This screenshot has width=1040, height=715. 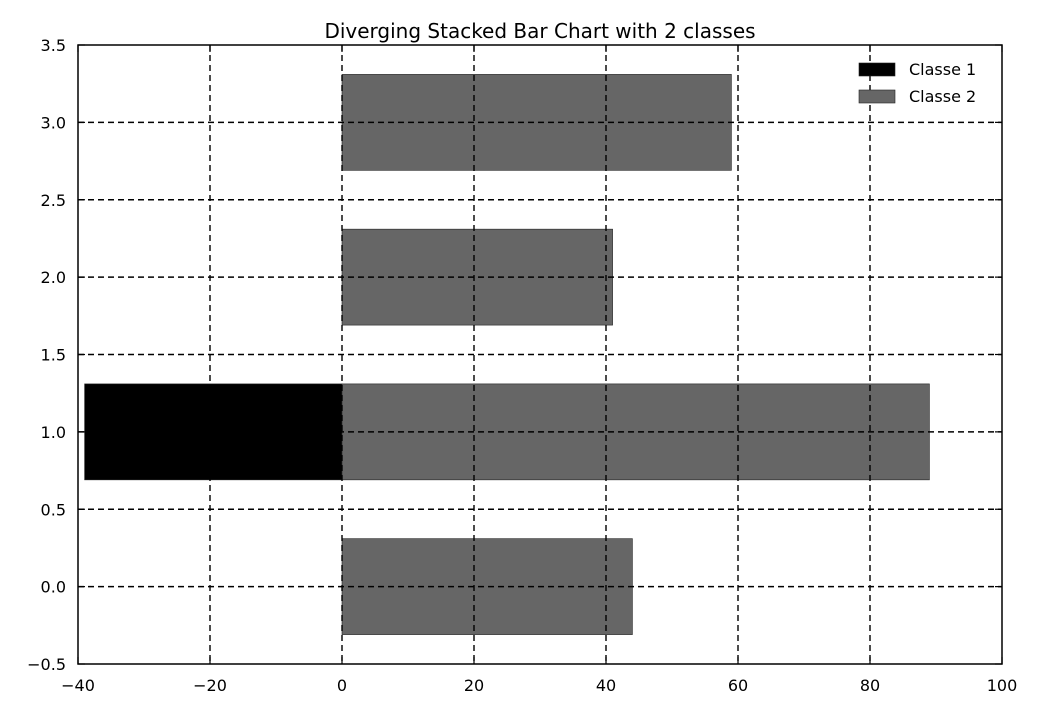 I want to click on y-tick-label: 1.0, so click(x=53, y=432).